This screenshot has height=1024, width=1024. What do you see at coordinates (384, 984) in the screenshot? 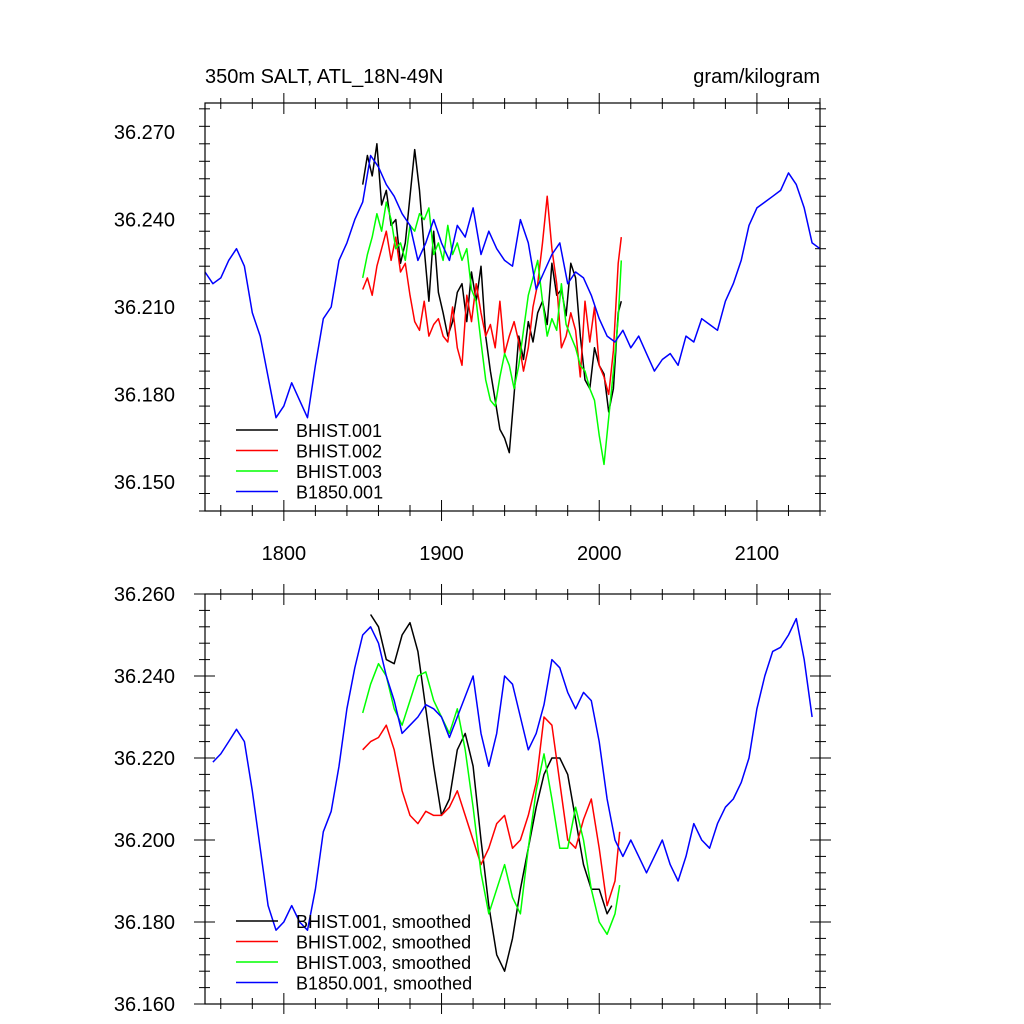
I see `legend-label: B1850.001, smoothed` at bounding box center [384, 984].